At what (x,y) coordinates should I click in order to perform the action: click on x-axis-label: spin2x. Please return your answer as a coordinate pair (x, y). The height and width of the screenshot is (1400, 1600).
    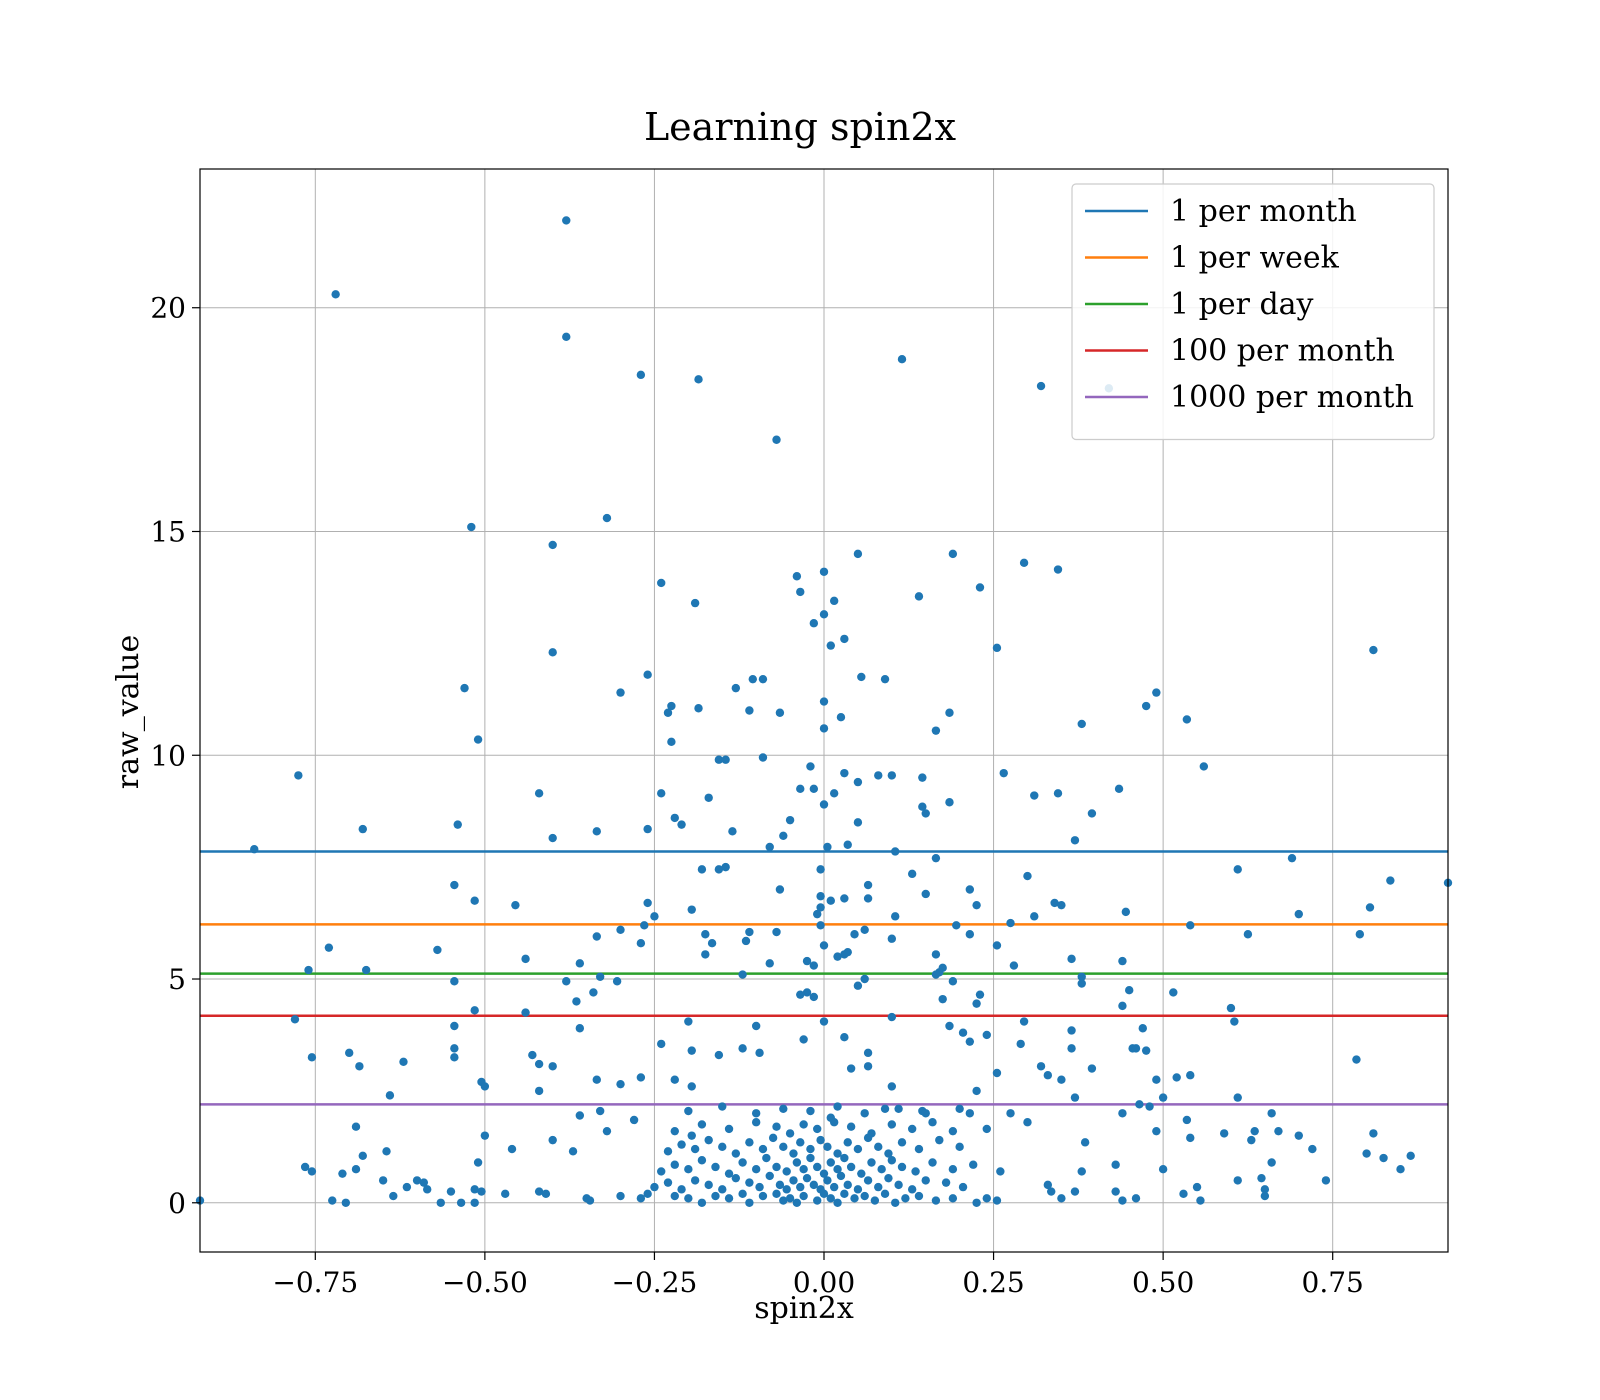
    Looking at the image, I should click on (804, 1308).